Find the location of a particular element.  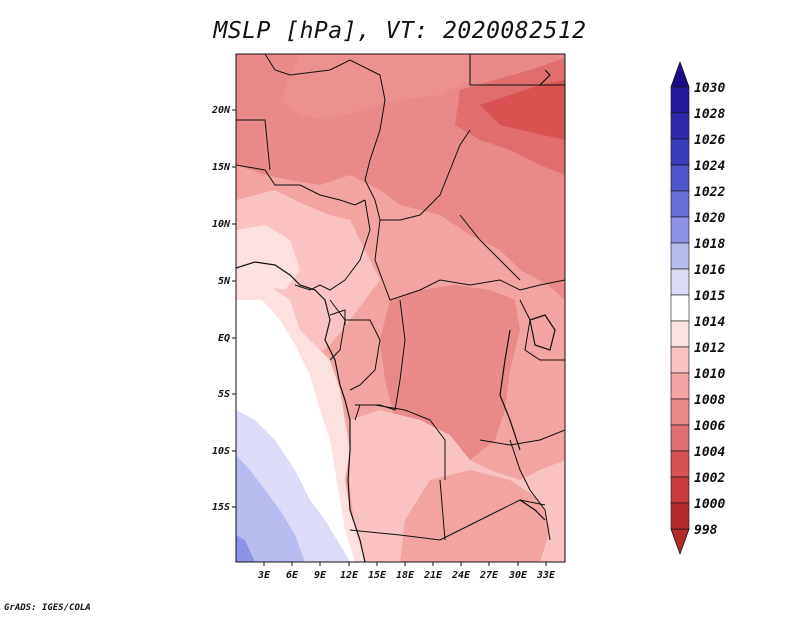

lake-tanganyika is located at coordinates (510, 390).